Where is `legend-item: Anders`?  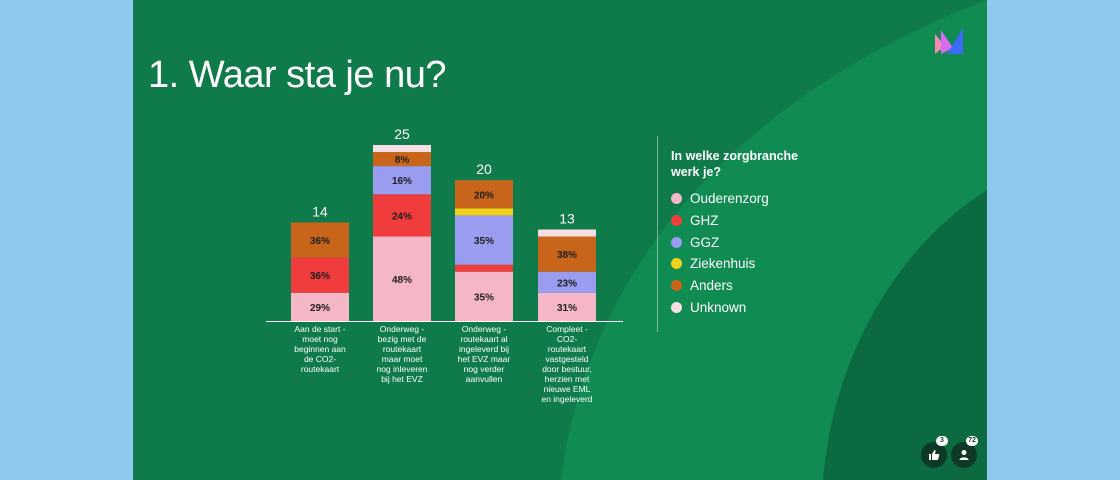
legend-item: Anders is located at coordinates (791, 286).